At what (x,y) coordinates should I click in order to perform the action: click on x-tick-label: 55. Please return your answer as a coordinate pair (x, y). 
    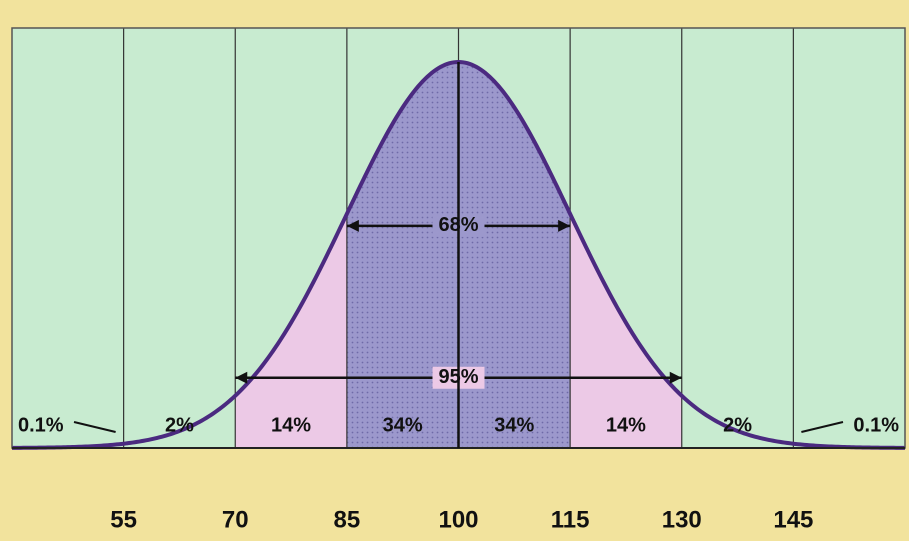
    Looking at the image, I should click on (123, 519).